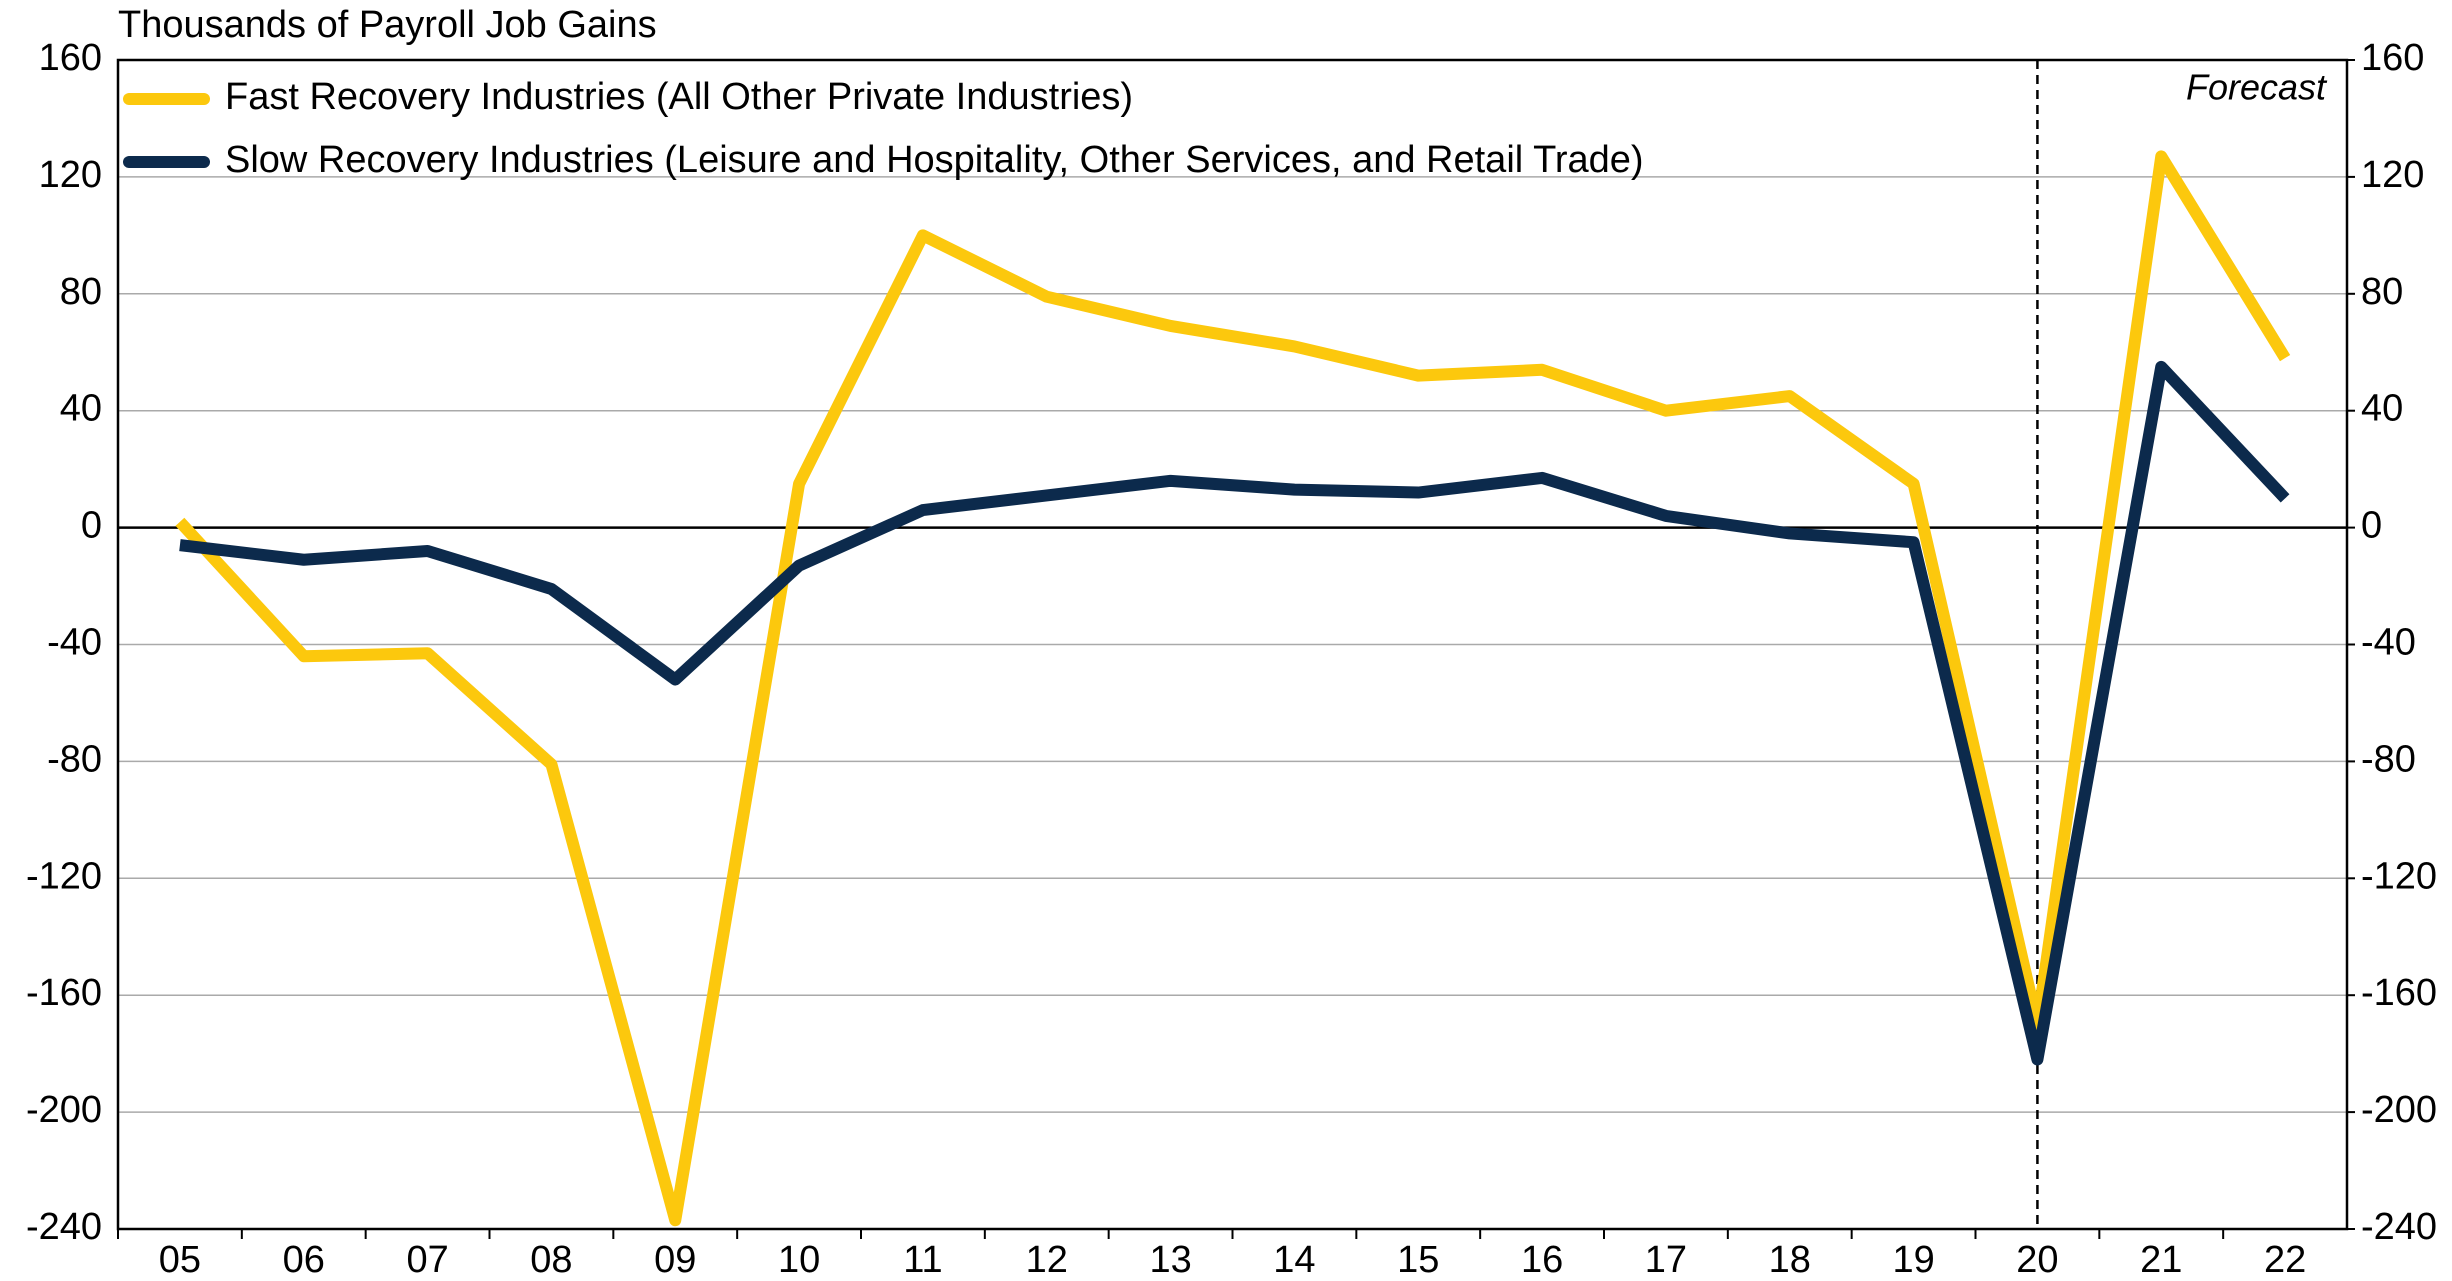  I want to click on y-tick-label: -240, so click(64, 1227).